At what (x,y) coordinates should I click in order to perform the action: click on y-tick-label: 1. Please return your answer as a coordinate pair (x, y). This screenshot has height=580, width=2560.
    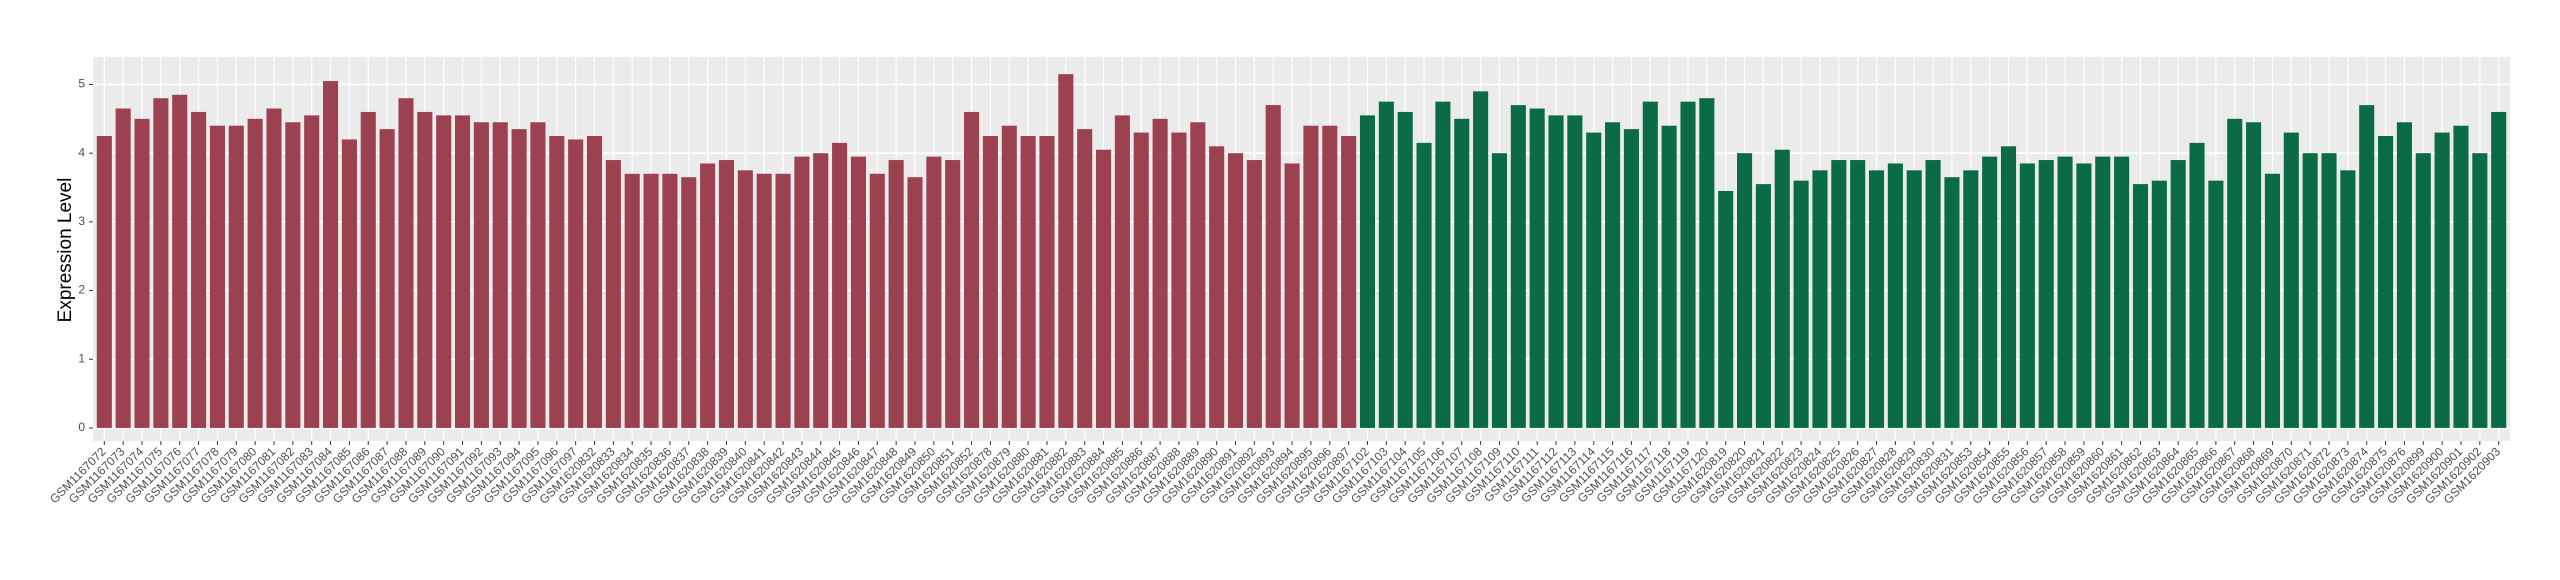
    Looking at the image, I should click on (81, 358).